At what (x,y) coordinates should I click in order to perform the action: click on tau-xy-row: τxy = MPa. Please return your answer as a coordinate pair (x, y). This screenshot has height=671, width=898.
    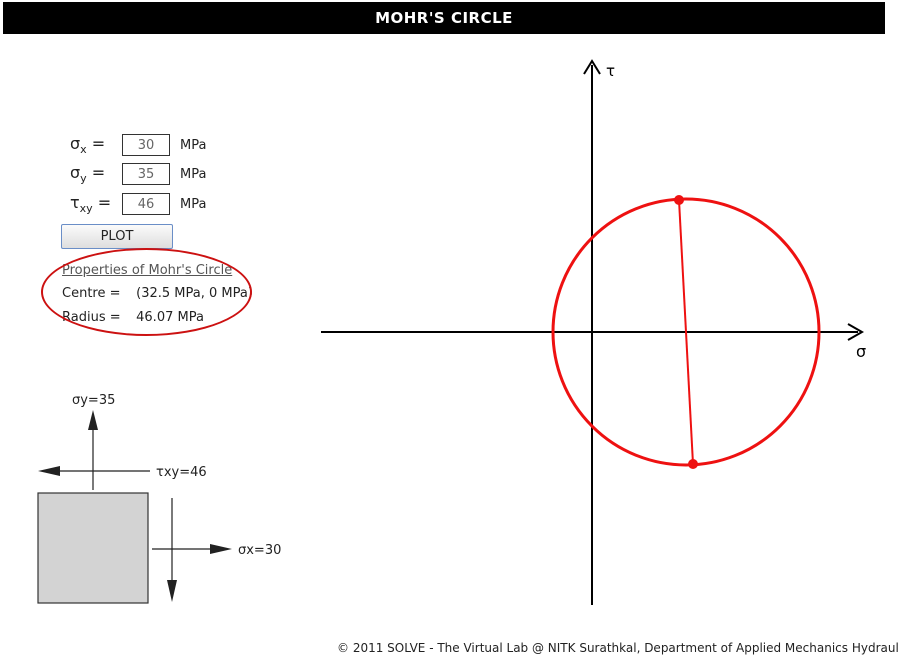
    Looking at the image, I should click on (138, 204).